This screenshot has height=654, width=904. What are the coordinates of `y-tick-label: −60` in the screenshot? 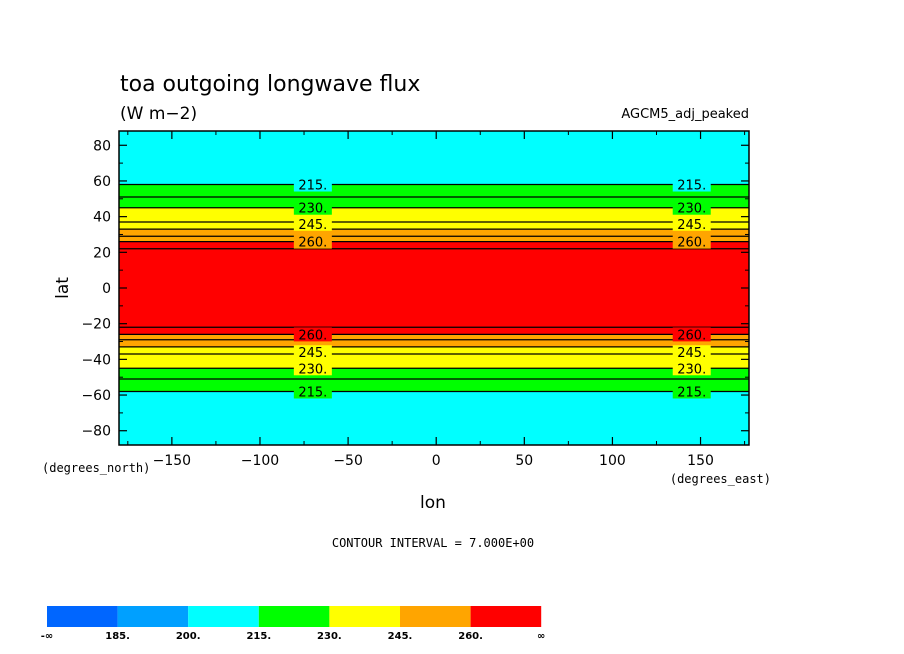 It's located at (96, 396).